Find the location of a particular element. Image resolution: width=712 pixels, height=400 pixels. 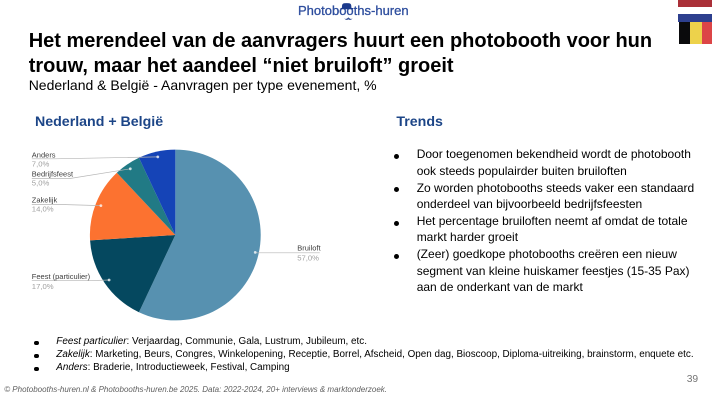

svg-text: Bruiloft is located at coordinates (309, 248).